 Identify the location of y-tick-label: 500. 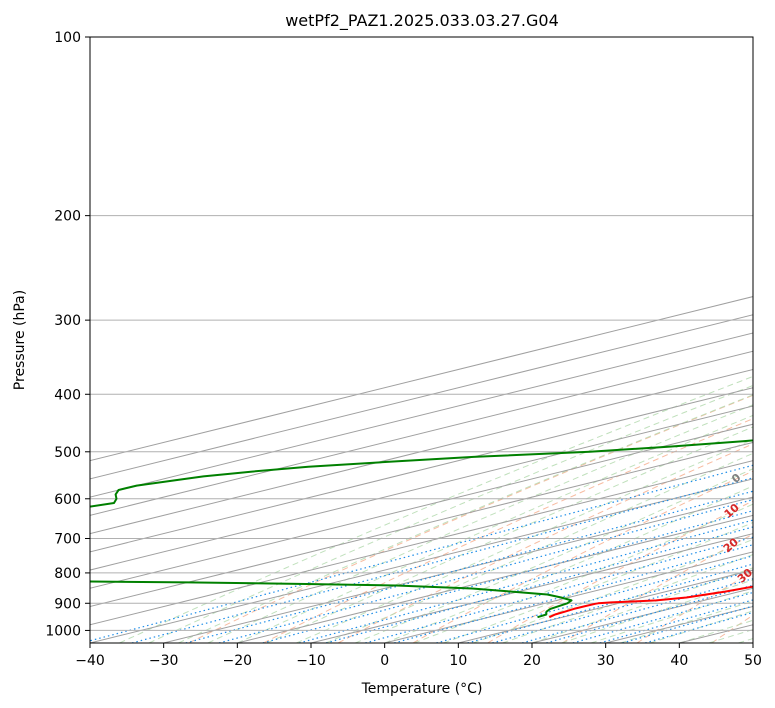
(67, 453).